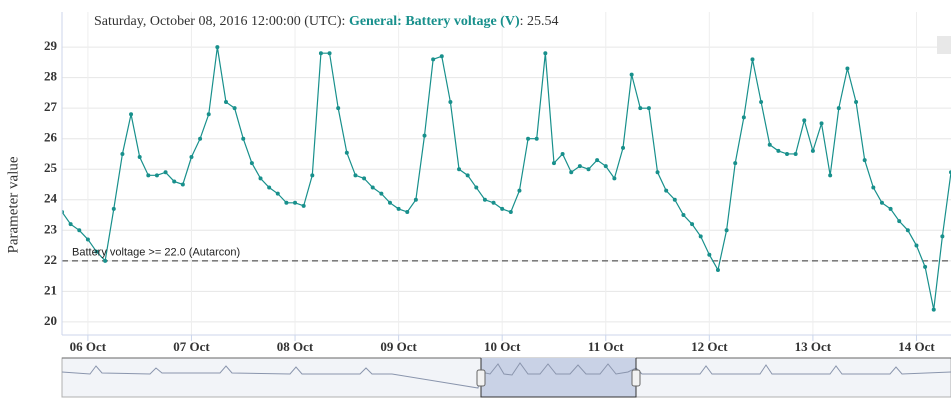 Image resolution: width=951 pixels, height=407 pixels. I want to click on y-tick-label: 21, so click(50, 289).